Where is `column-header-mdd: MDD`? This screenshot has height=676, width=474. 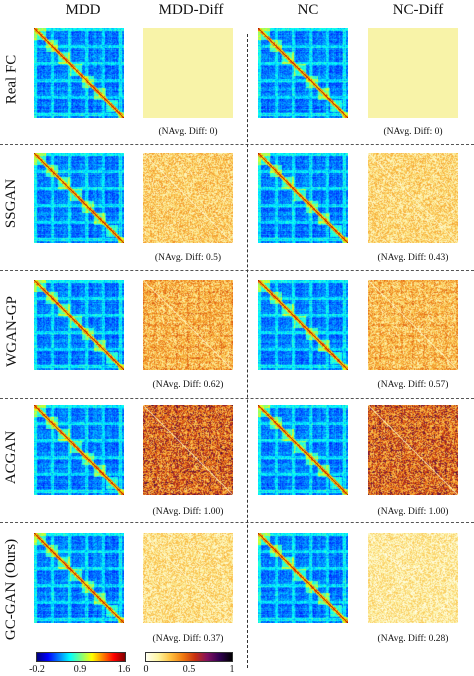
column-header-mdd: MDD is located at coordinates (83, 10).